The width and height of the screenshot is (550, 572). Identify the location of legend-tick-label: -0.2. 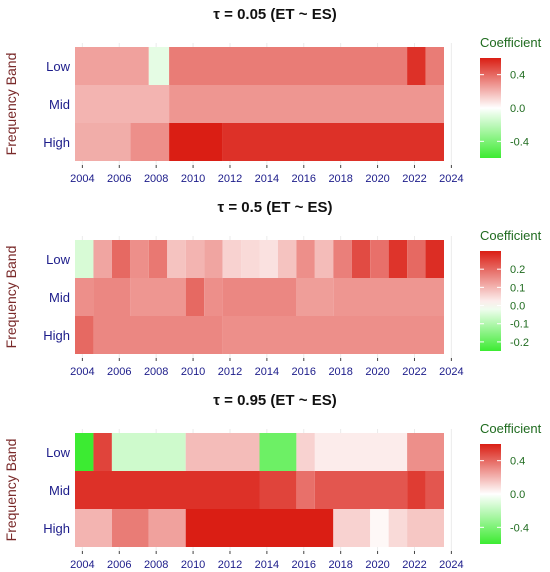
(519, 343).